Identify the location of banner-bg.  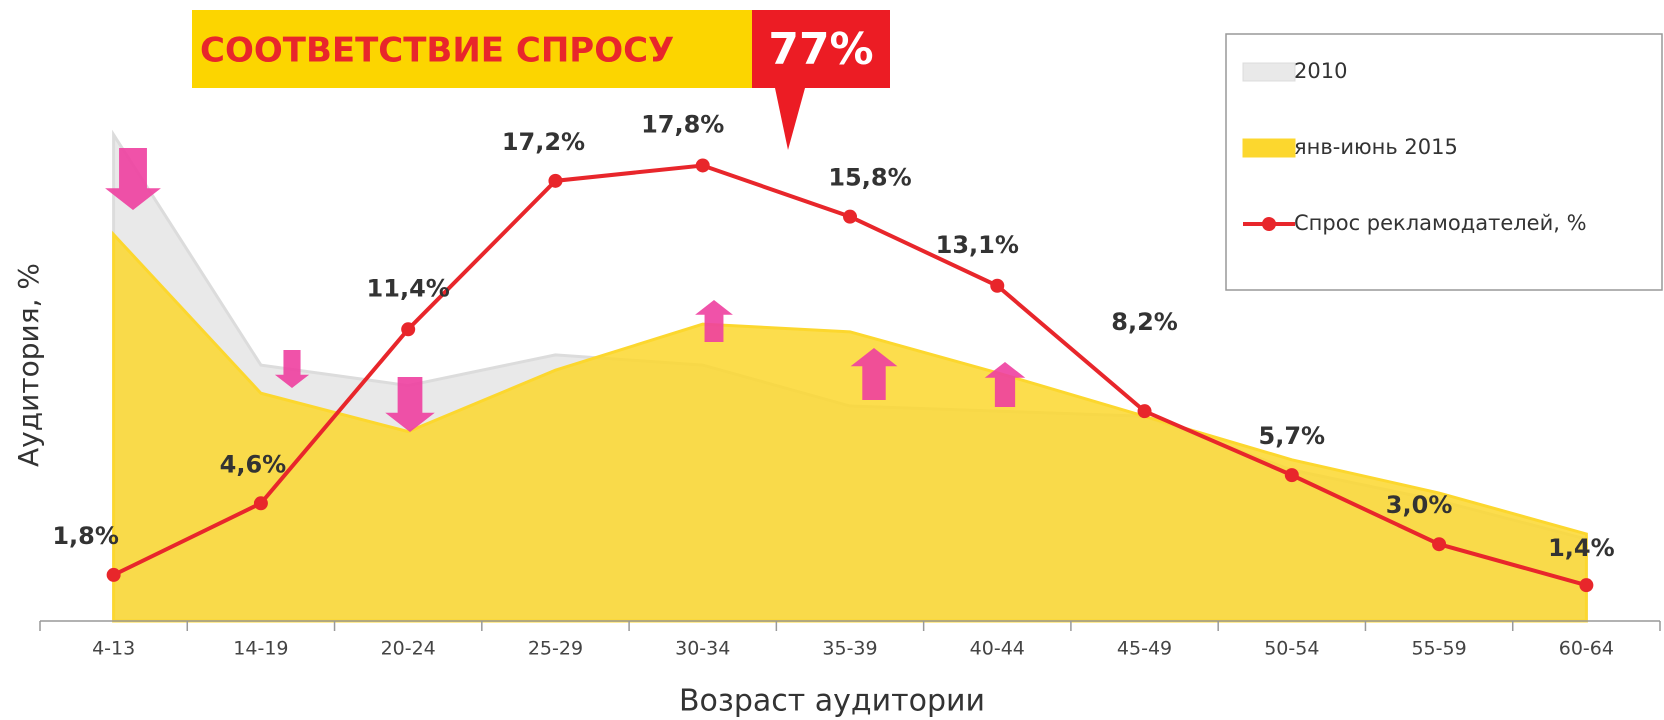
(472, 49).